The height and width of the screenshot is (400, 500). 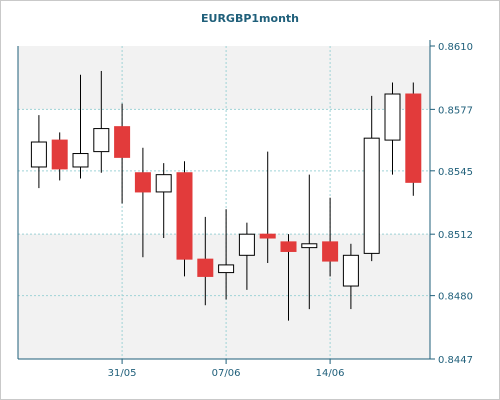 What do you see at coordinates (455, 47) in the screenshot?
I see `y-tick-label: 0.8610` at bounding box center [455, 47].